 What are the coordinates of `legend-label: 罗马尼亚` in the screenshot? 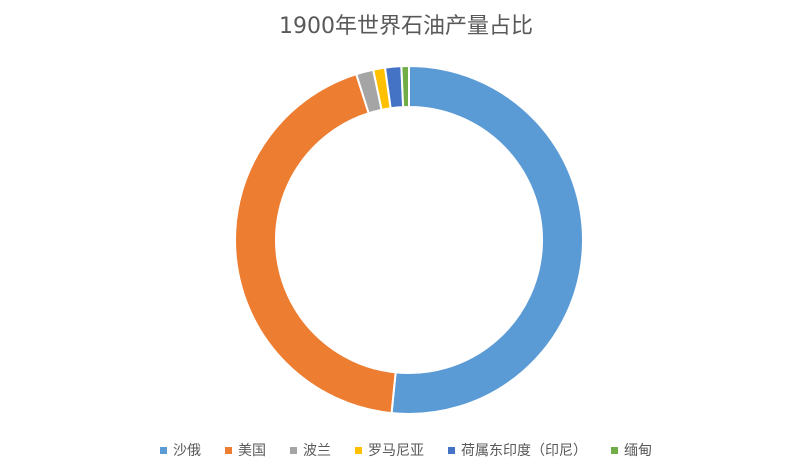 It's located at (396, 451).